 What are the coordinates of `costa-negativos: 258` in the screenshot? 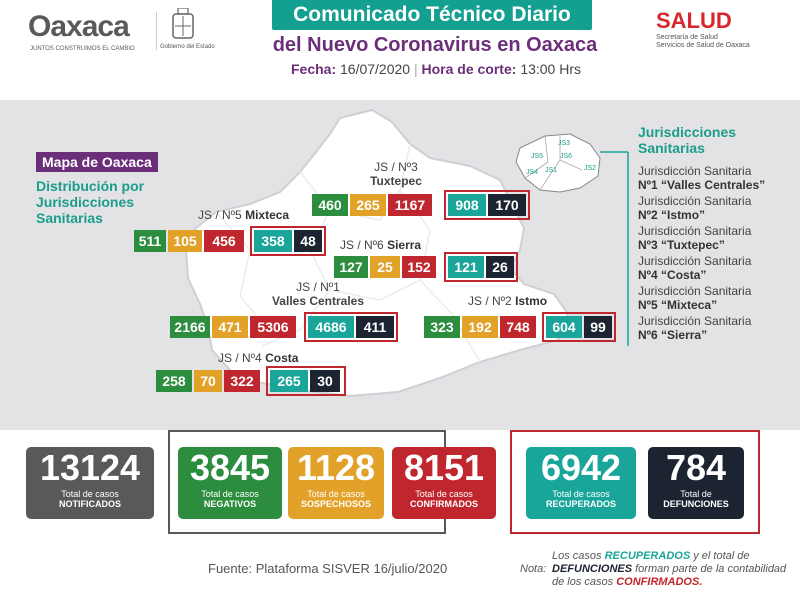 It's located at (174, 381).